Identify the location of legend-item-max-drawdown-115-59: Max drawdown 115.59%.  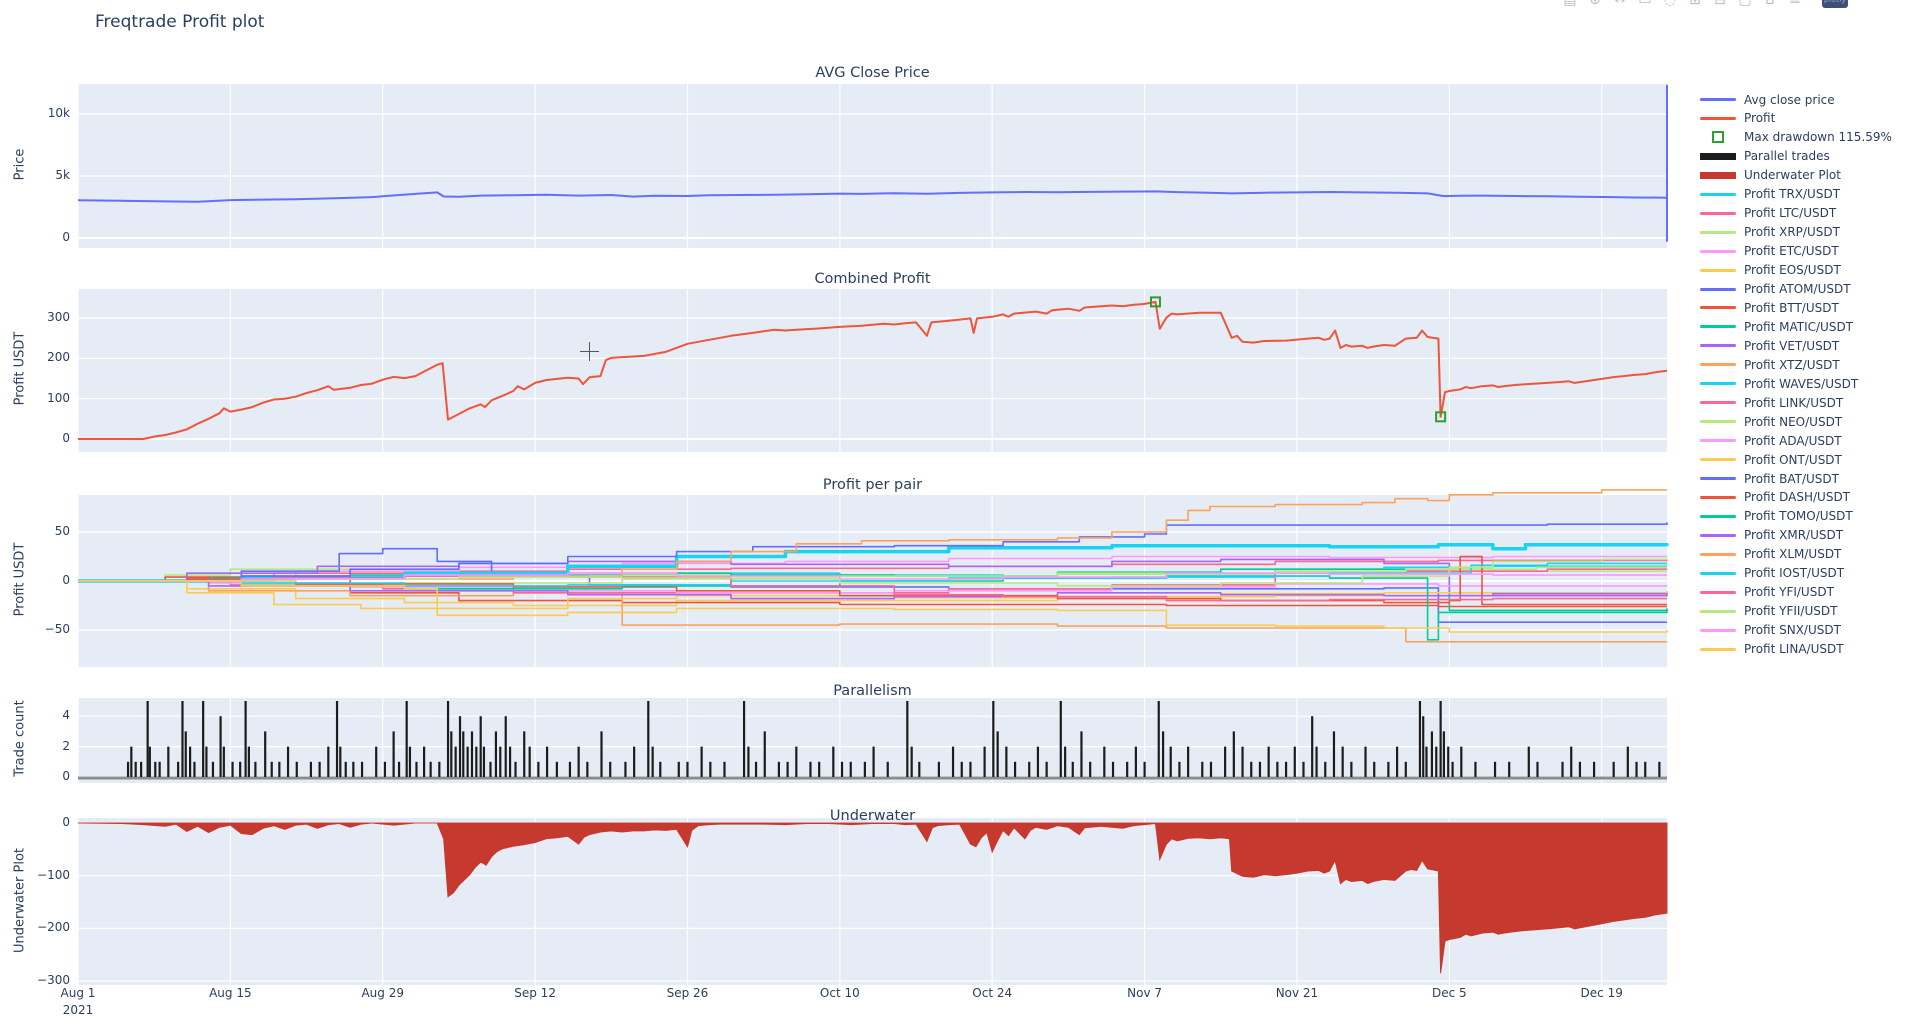
(1796, 137).